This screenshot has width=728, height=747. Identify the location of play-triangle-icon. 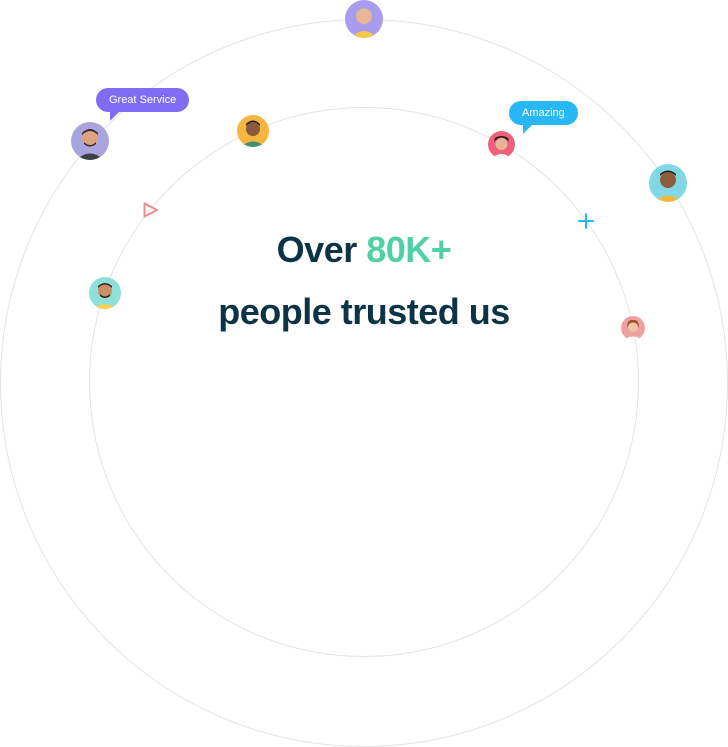
(150, 210).